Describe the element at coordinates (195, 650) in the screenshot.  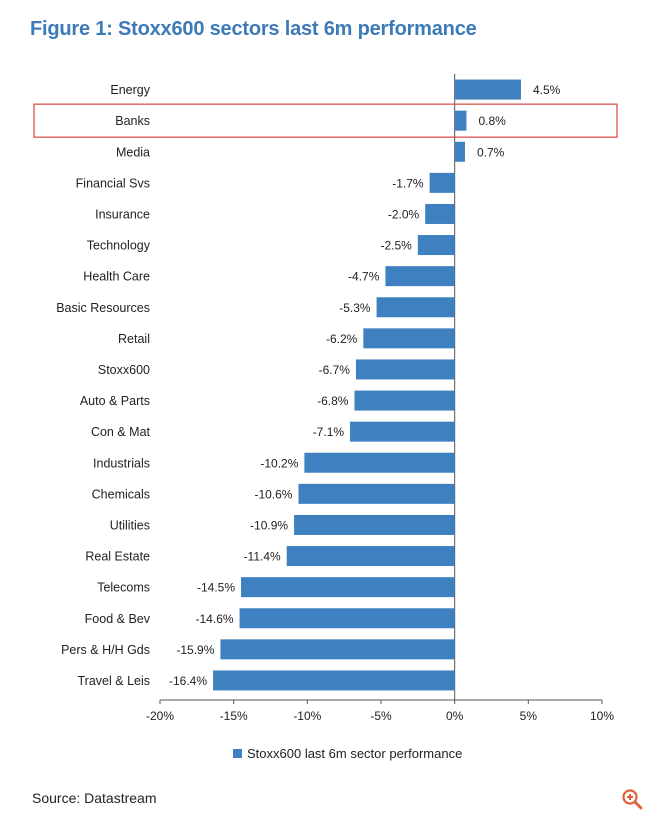
I see `value-label-18: -15.9%` at that location.